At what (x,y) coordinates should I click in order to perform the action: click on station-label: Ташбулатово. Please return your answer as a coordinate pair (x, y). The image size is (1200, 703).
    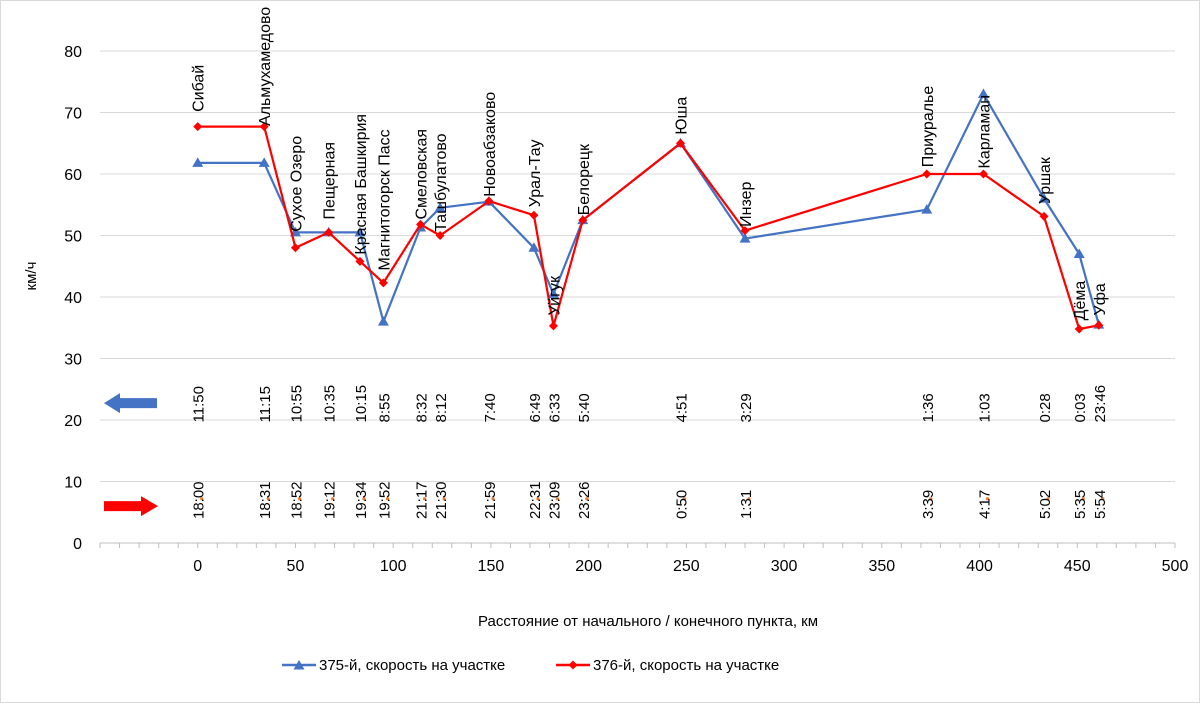
    Looking at the image, I should click on (441, 182).